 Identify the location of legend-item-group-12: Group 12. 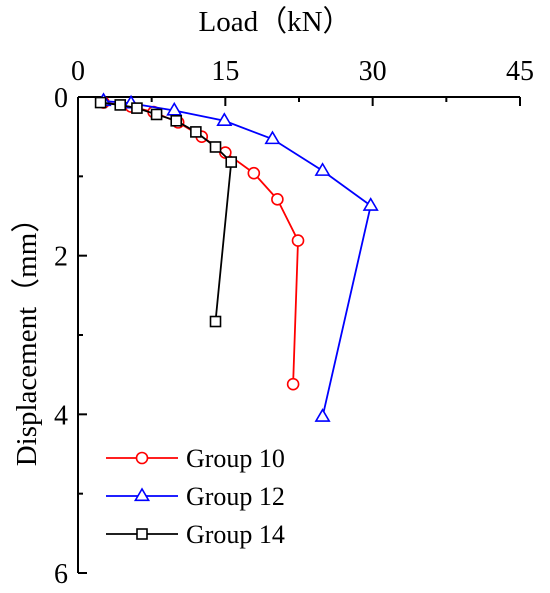
(195, 496).